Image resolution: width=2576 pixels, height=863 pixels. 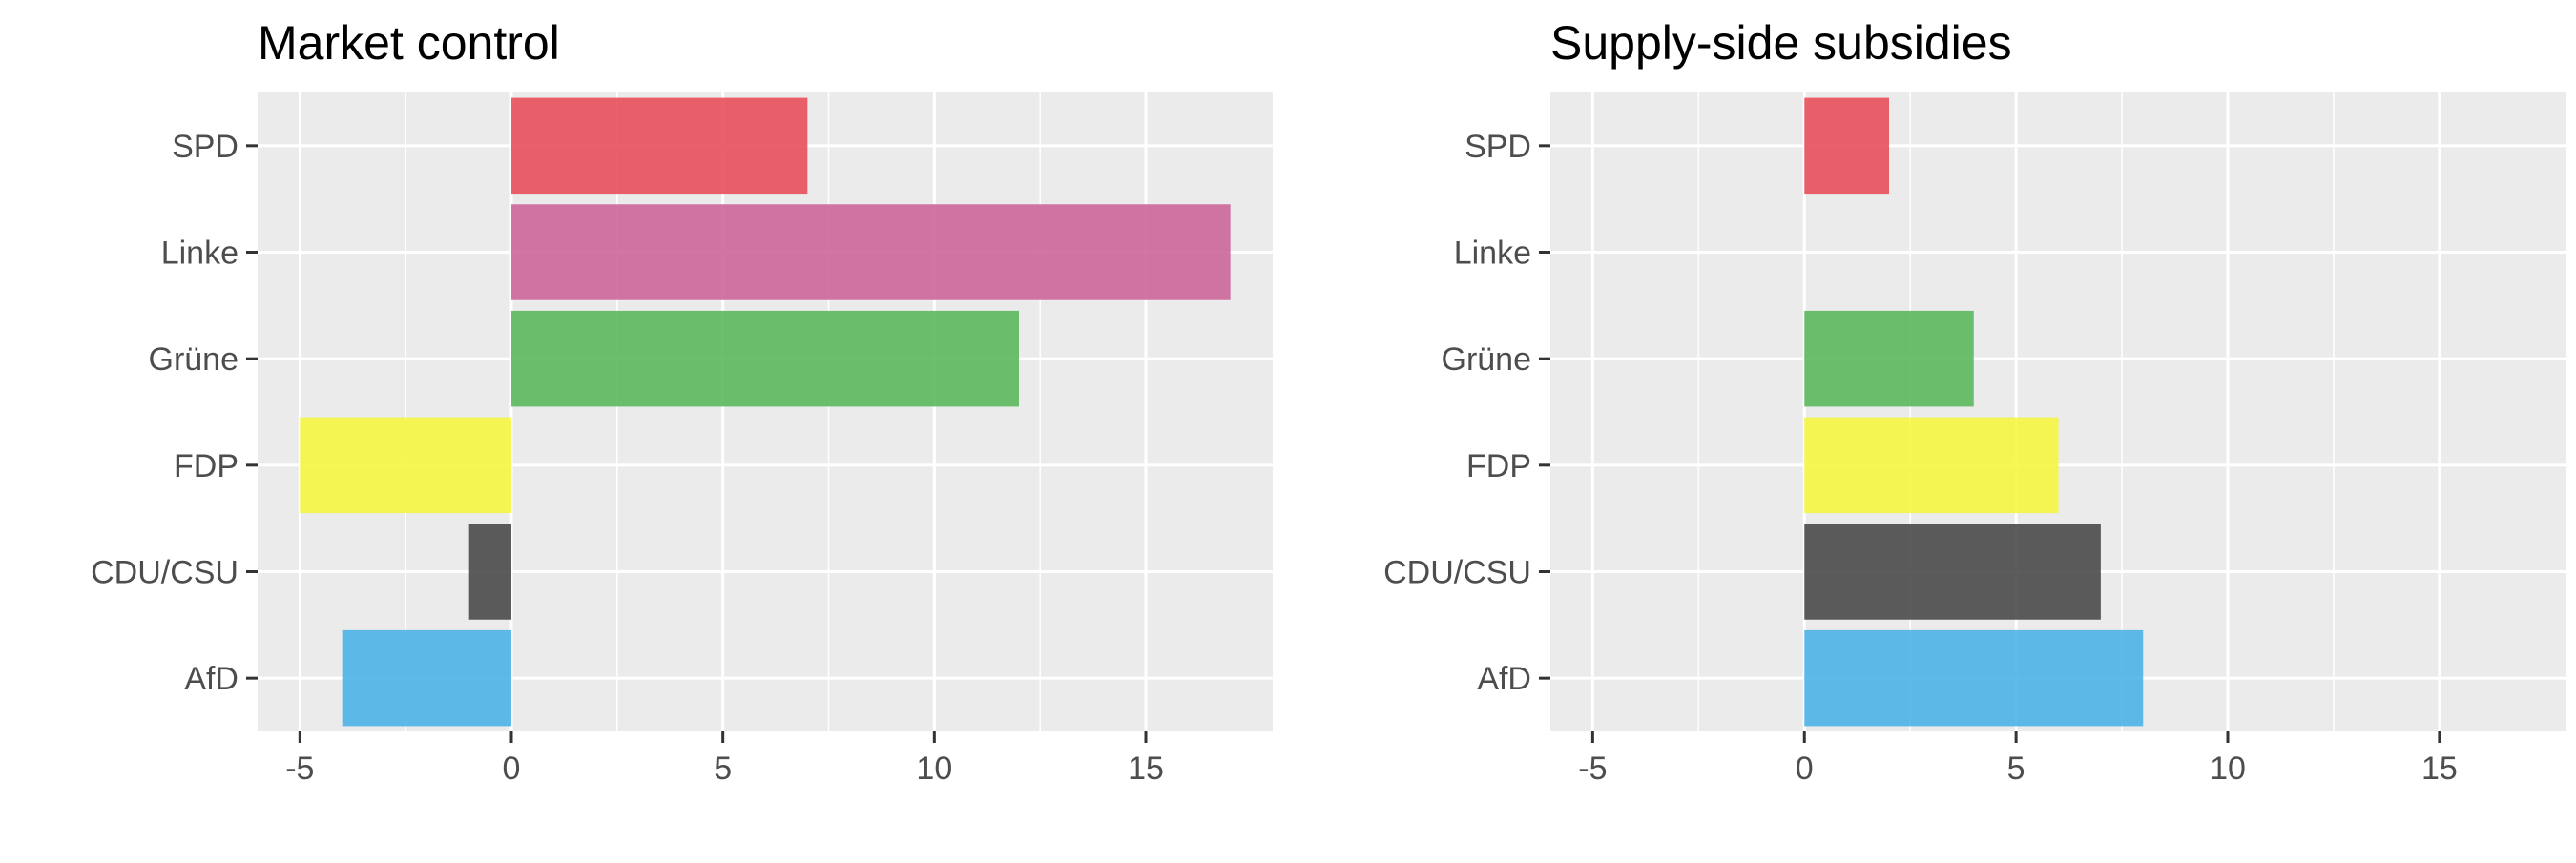 What do you see at coordinates (871, 252) in the screenshot?
I see `bar-linke` at bounding box center [871, 252].